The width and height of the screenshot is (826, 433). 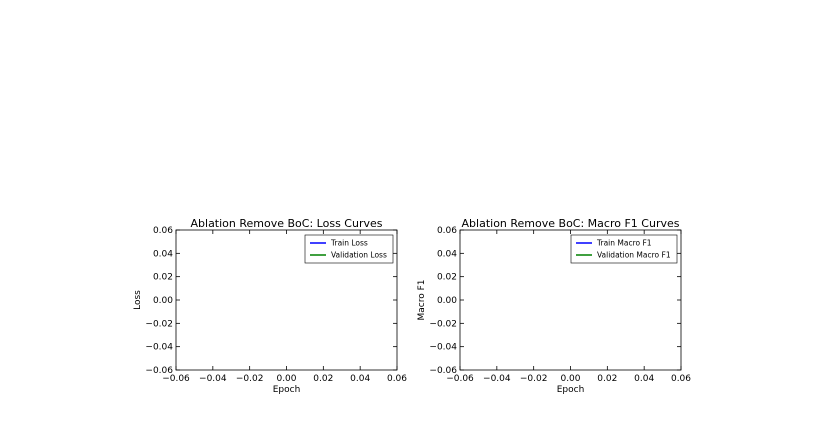 I want to click on y-axis-label: Macro F1, so click(x=422, y=299).